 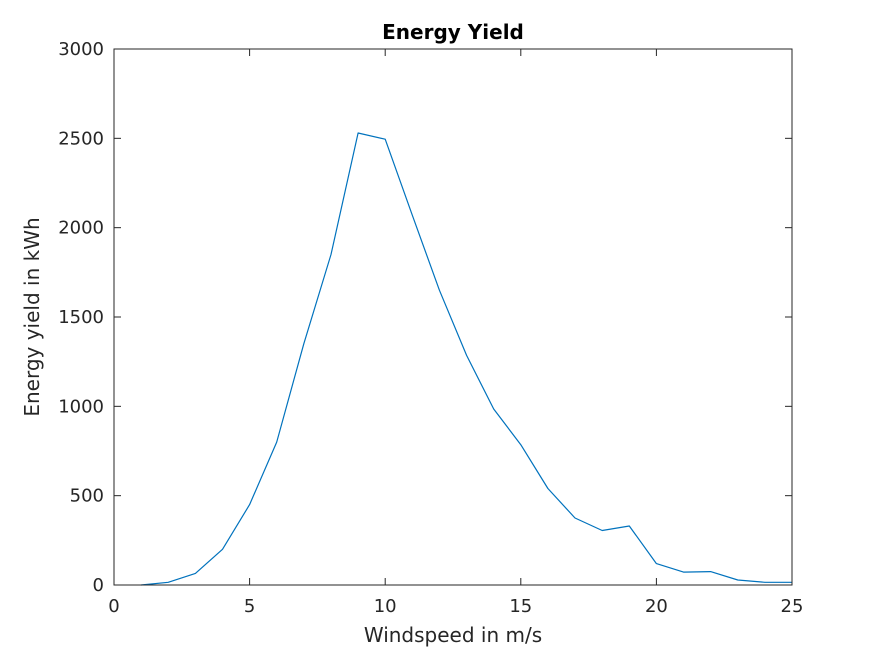 I want to click on y-tick-label: 3000, so click(x=81, y=49).